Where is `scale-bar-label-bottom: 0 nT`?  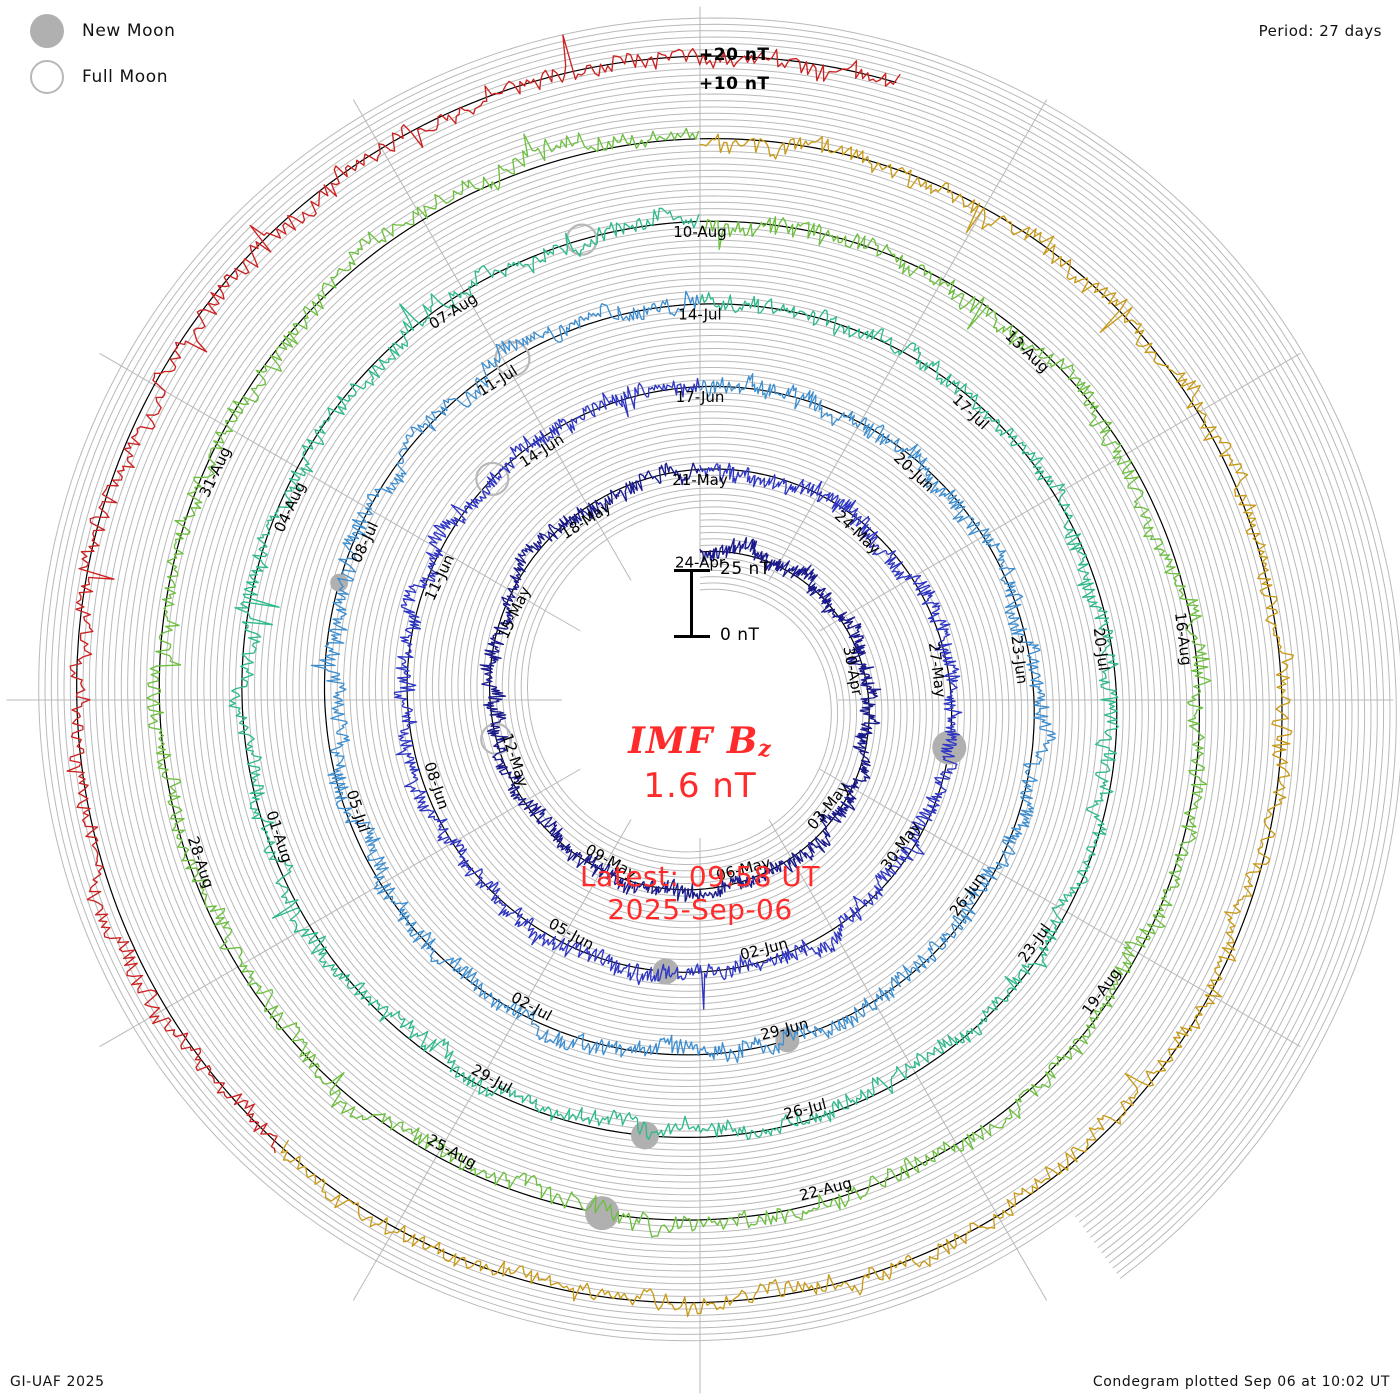 scale-bar-label-bottom: 0 nT is located at coordinates (740, 635).